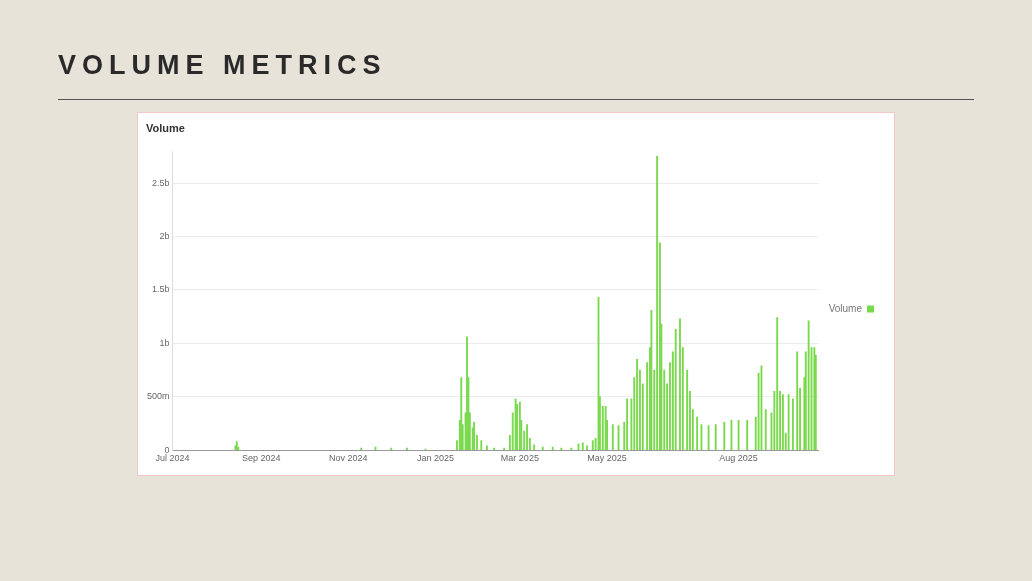 Image resolution: width=1032 pixels, height=581 pixels. Describe the element at coordinates (164, 342) in the screenshot. I see `y-tick-label: 1b` at that location.